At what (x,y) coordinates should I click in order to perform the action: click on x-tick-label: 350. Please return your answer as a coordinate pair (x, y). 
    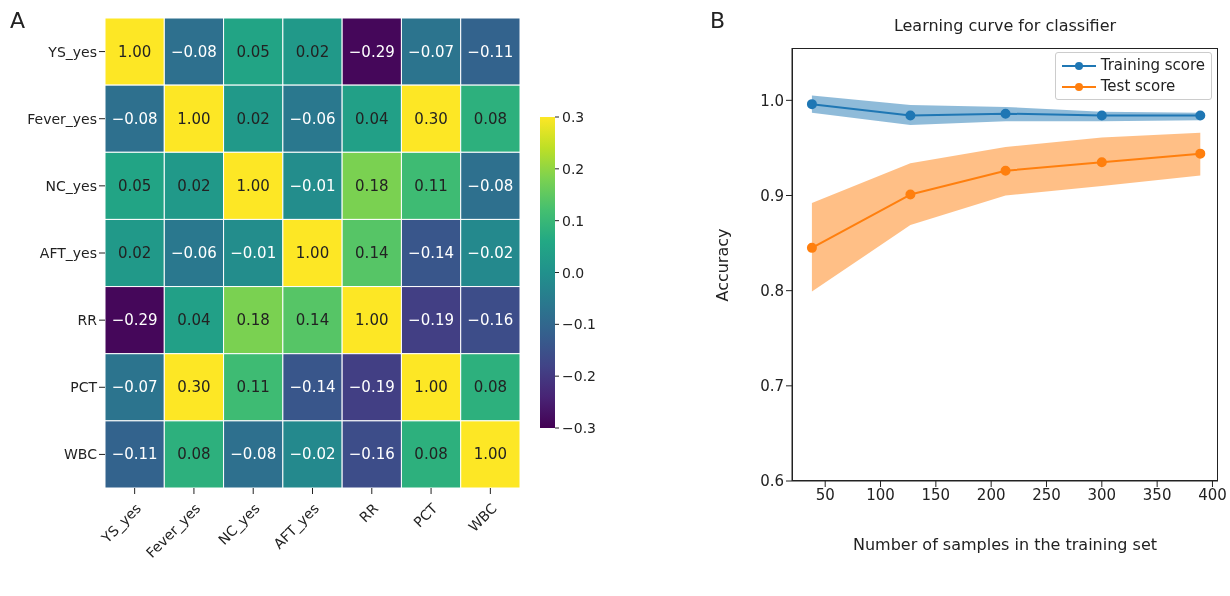
    Looking at the image, I should click on (1157, 494).